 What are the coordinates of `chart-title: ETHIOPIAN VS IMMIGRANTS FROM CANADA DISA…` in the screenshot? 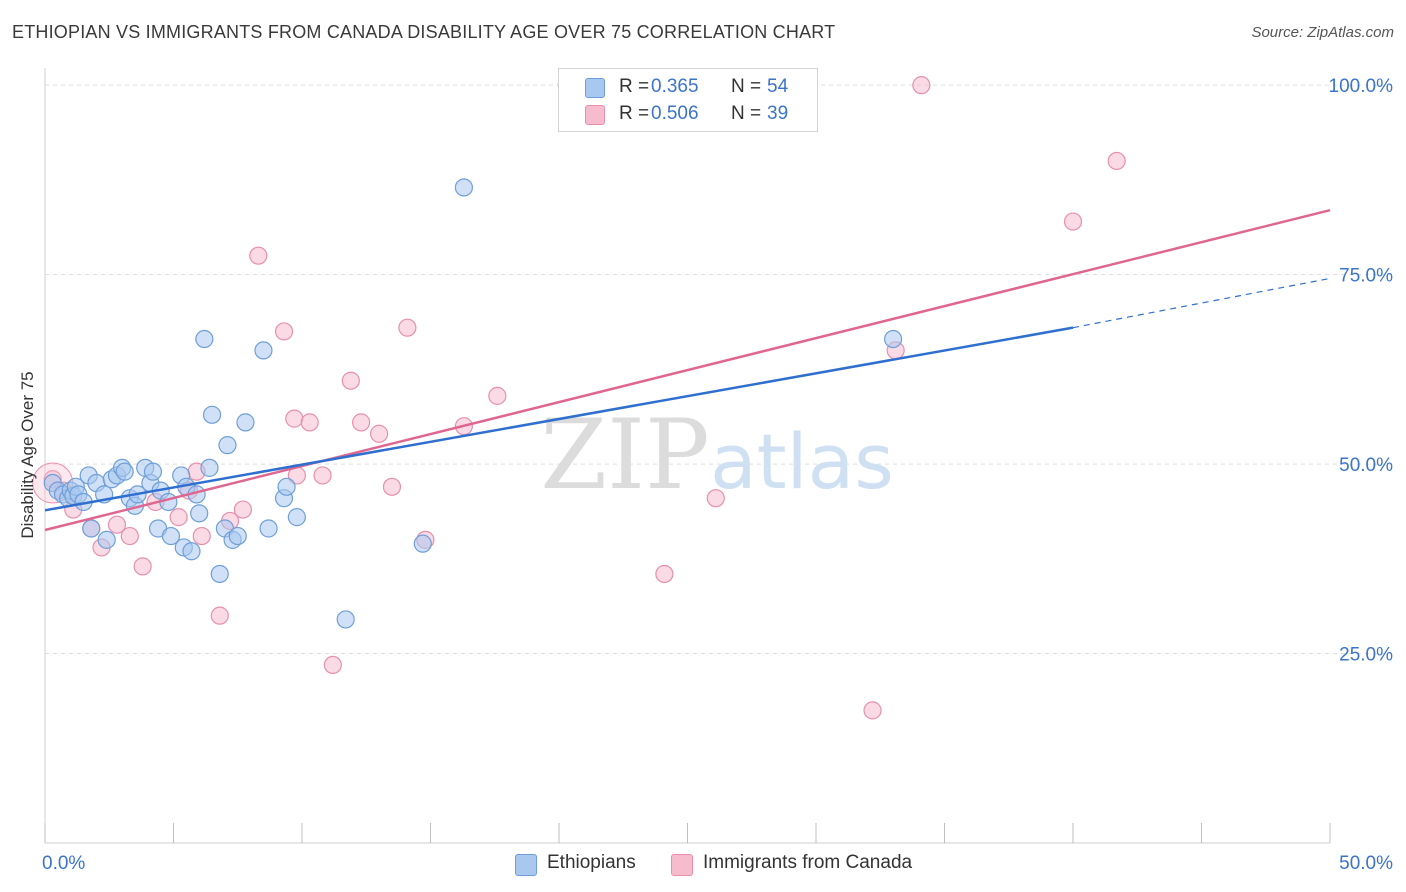 It's located at (424, 32).